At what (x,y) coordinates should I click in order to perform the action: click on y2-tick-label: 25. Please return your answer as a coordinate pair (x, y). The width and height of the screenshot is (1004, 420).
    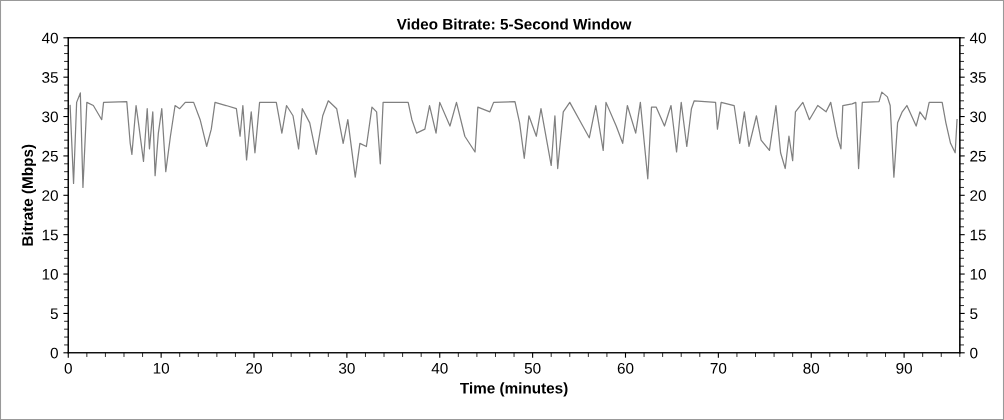
    Looking at the image, I should click on (978, 156).